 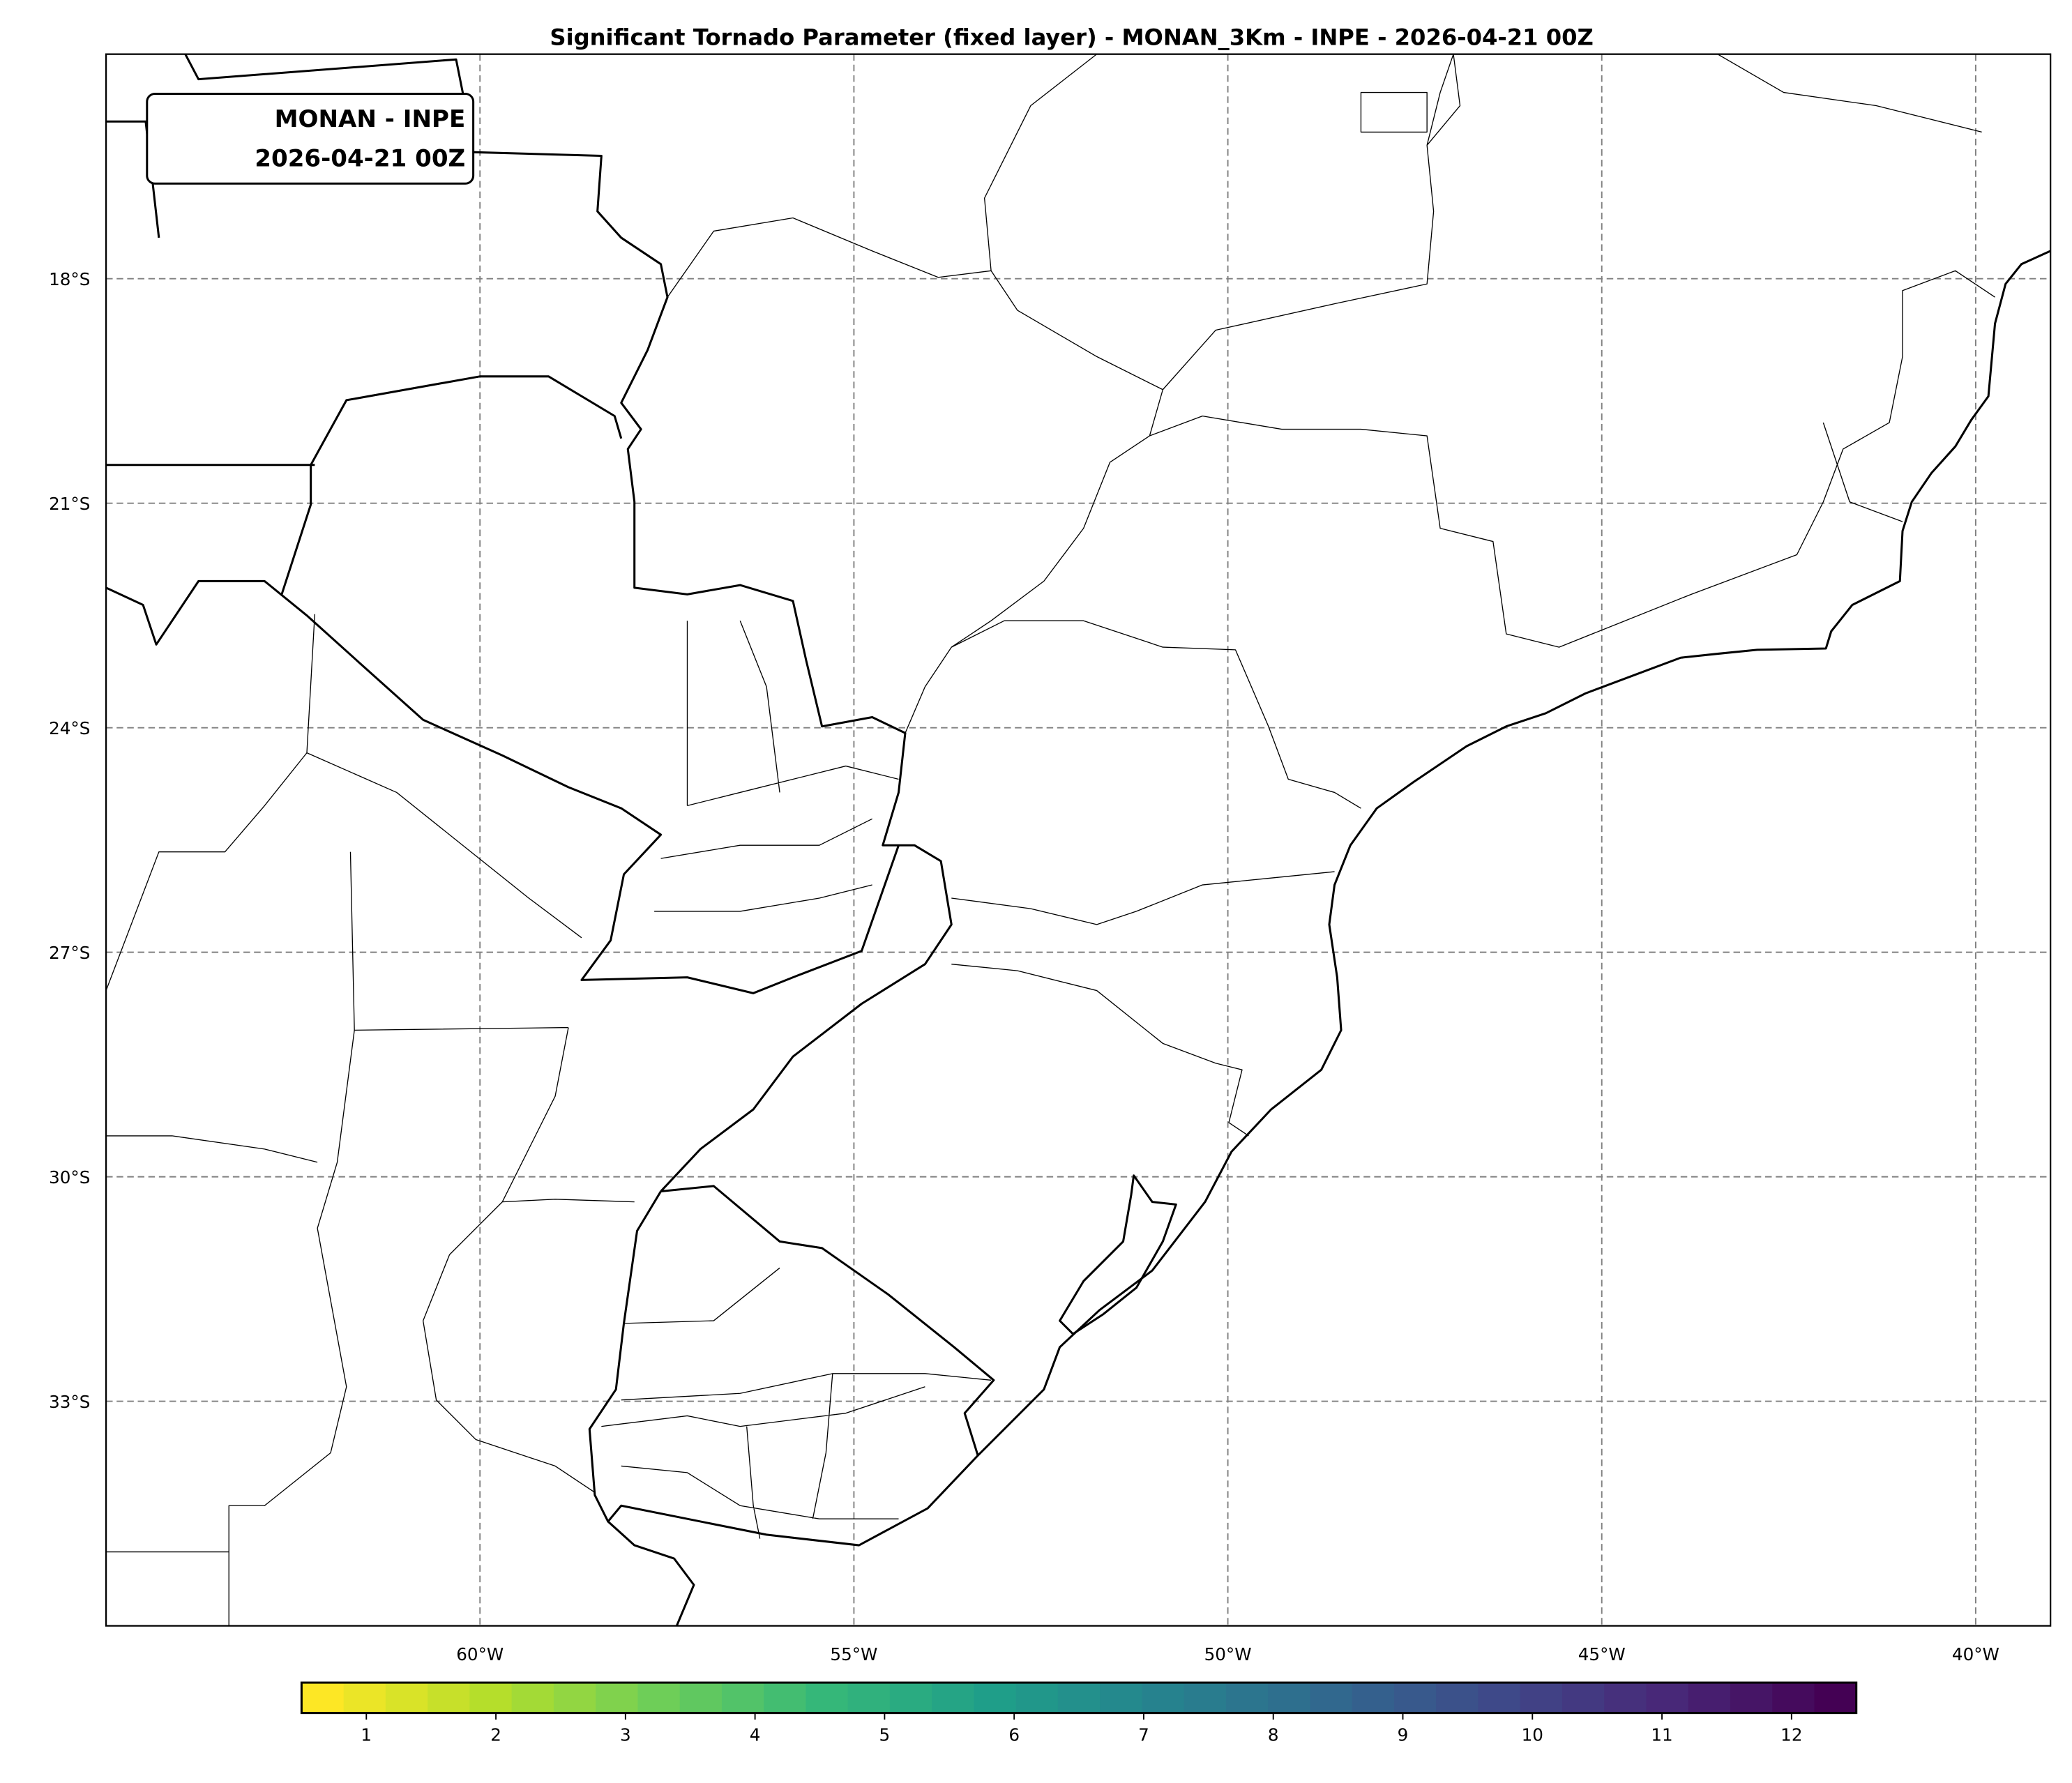 I want to click on annotation-line1: MONAN - INPE, so click(x=370, y=119).